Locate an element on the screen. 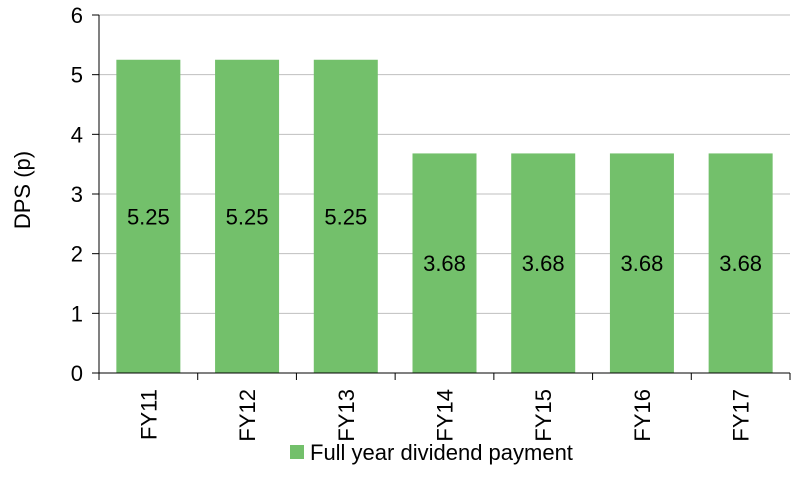 The image size is (800, 482). x-tick-label-fy12: FY12 is located at coordinates (247, 415).